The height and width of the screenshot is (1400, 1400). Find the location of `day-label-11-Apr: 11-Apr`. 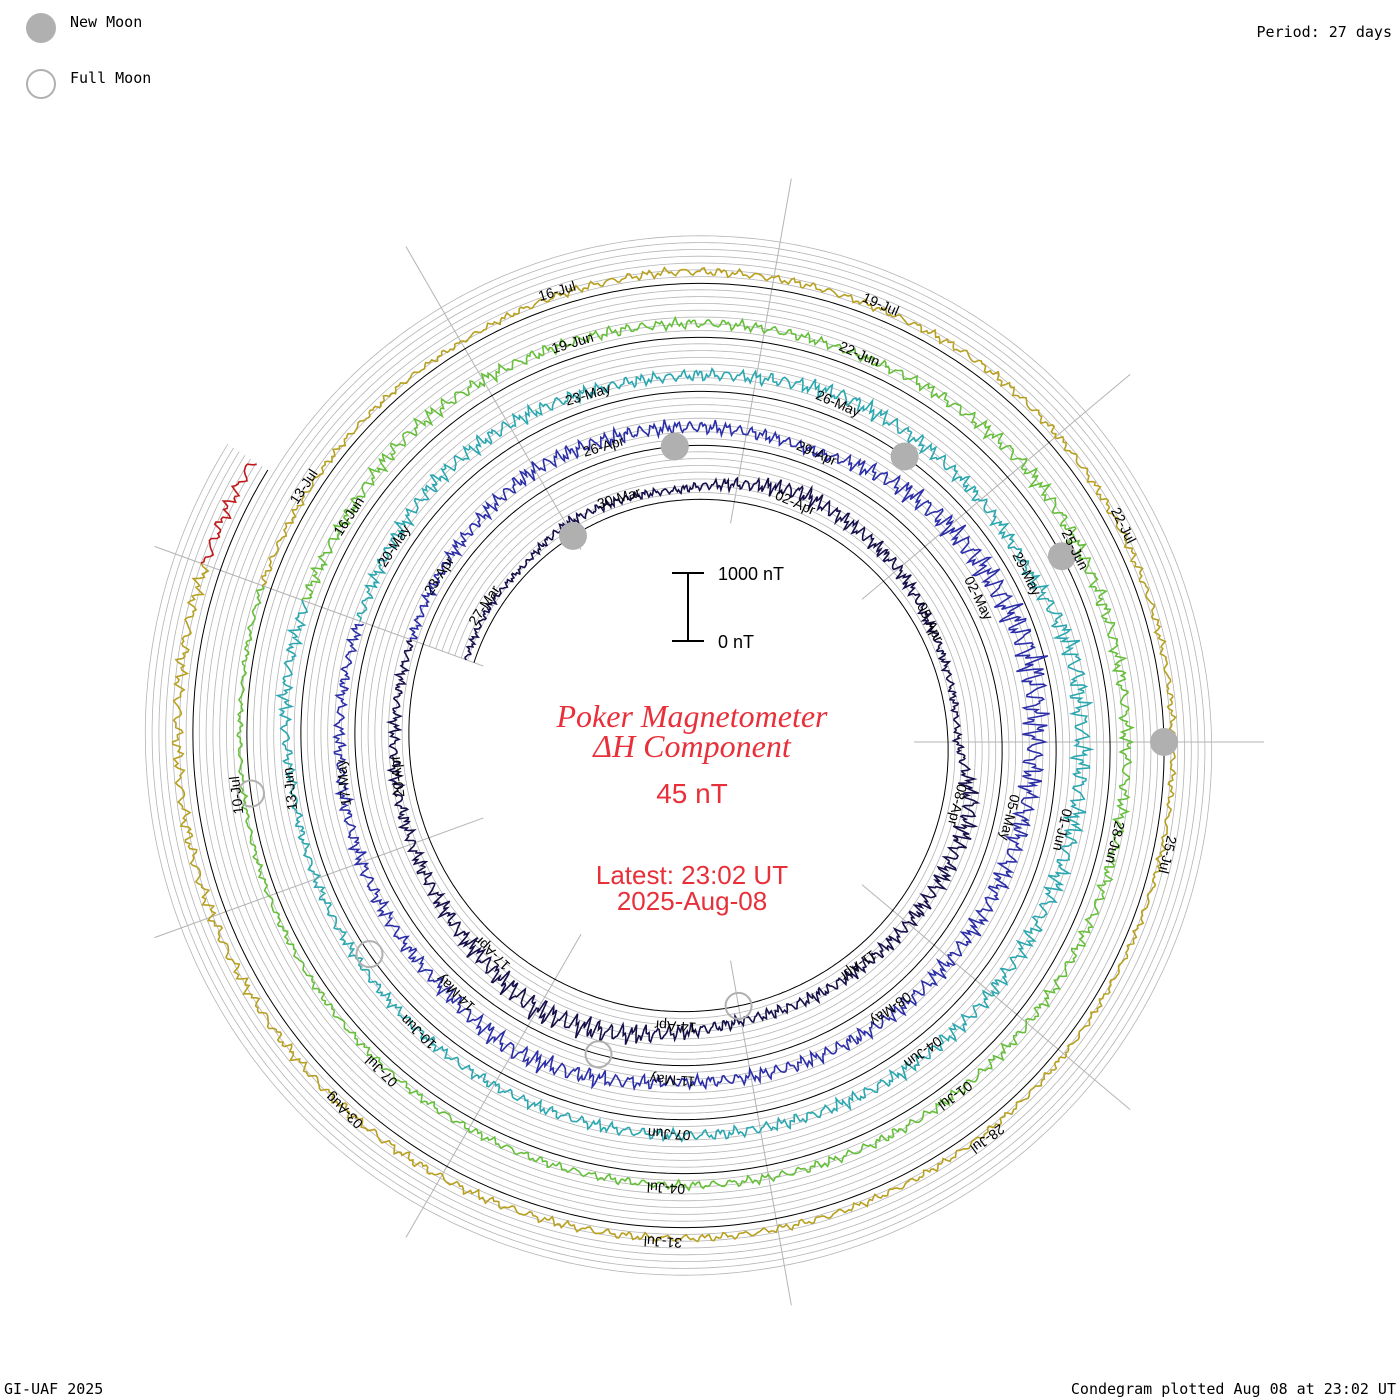

day-label-11-Apr: 11-Apr is located at coordinates (858, 966).